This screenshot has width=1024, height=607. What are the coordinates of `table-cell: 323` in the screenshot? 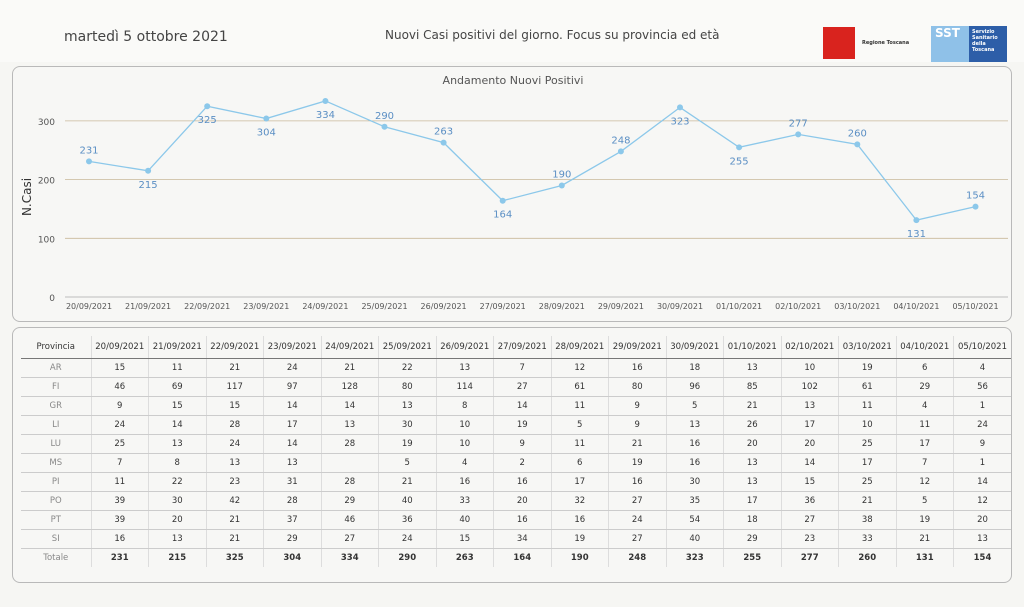 It's located at (694, 557).